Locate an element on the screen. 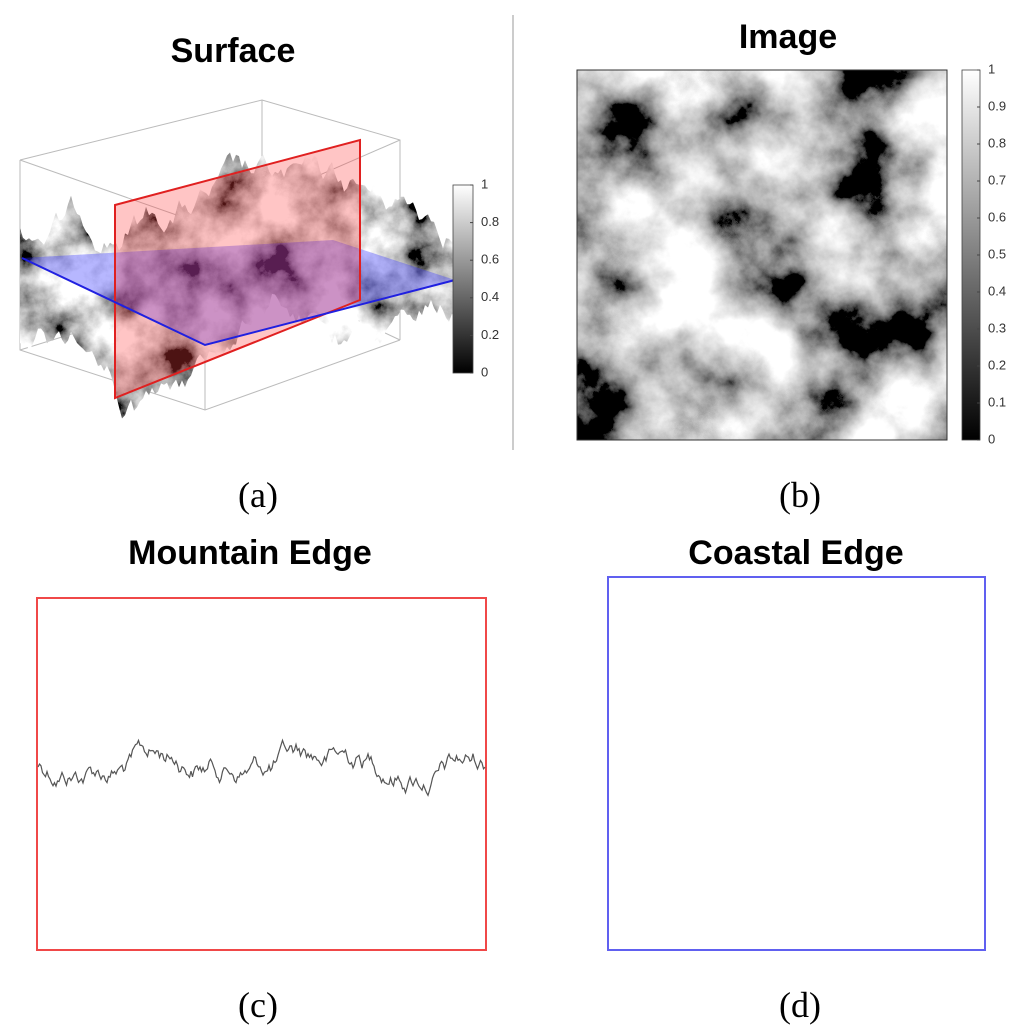 This screenshot has width=1024, height=1033. blue-plane-edge is located at coordinates (238, 302).